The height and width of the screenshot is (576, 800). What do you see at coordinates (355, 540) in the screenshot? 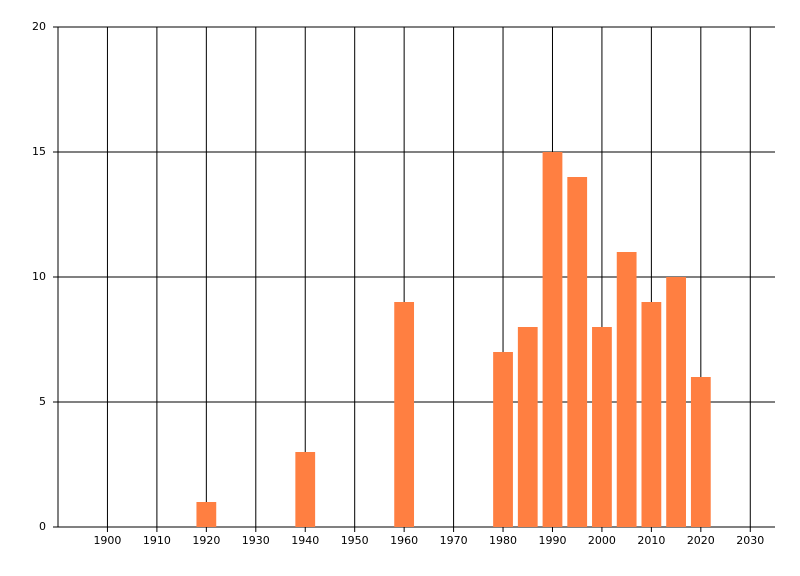
I see `x-tick-label: 1950` at bounding box center [355, 540].